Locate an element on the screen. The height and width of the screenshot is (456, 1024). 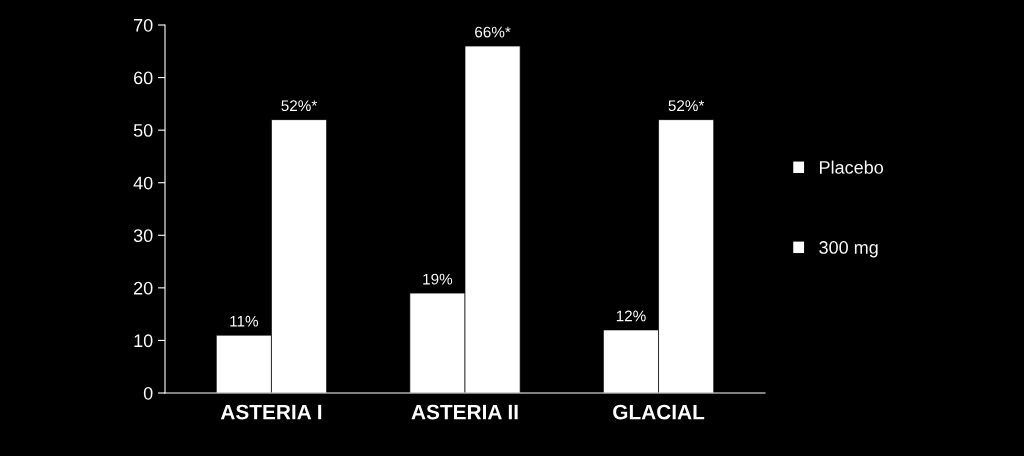
y-tick-label: 10 is located at coordinates (143, 341).